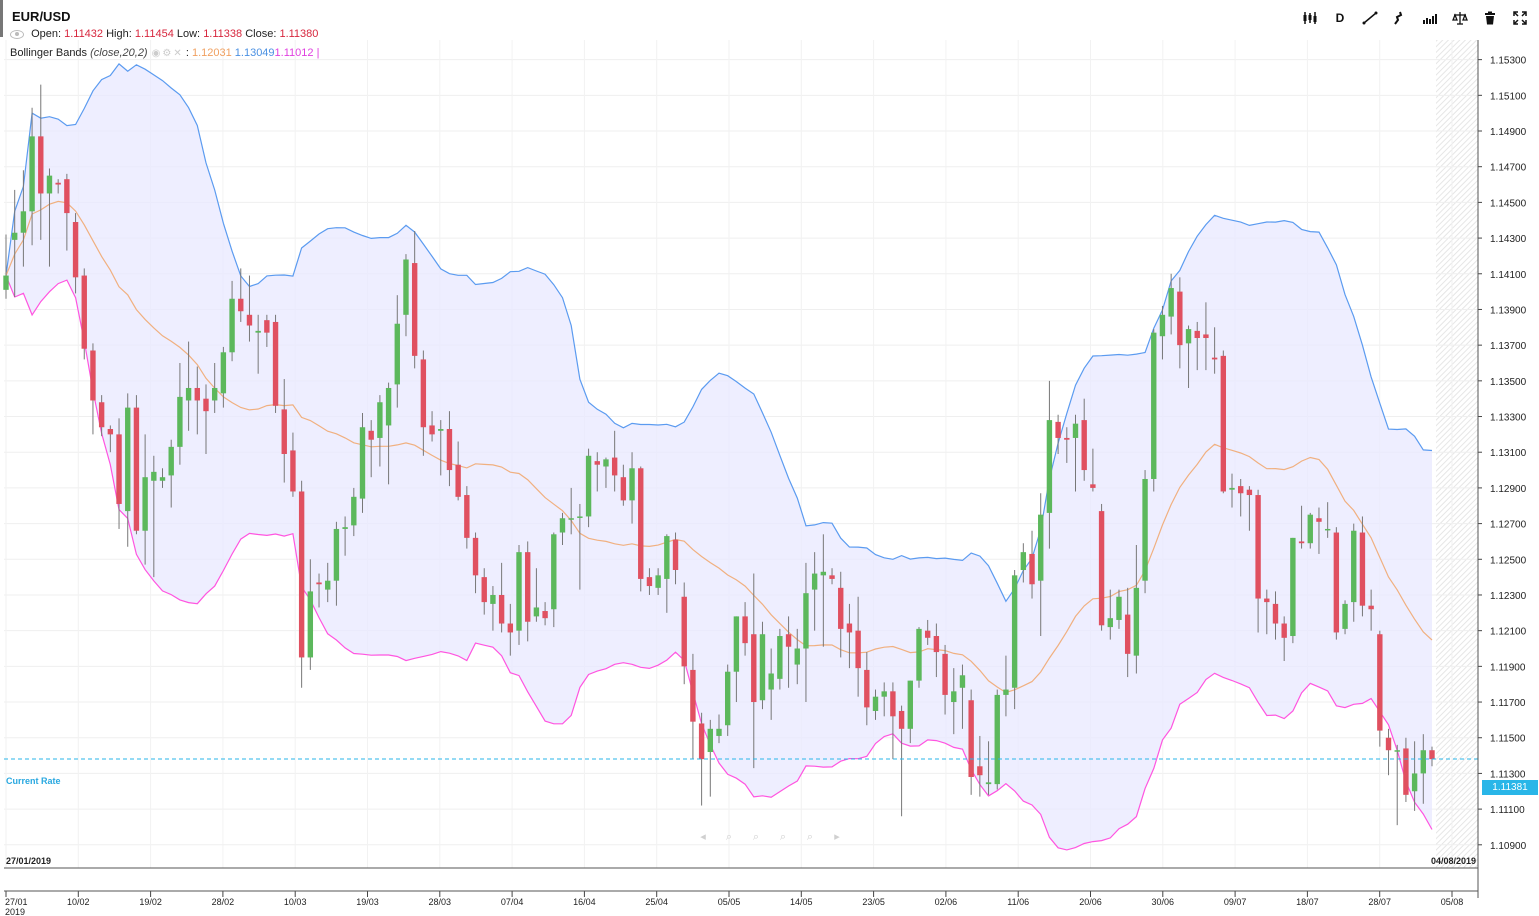 Image resolution: width=1539 pixels, height=916 pixels. What do you see at coordinates (299, 34) in the screenshot?
I see `close-value: 1.11380` at bounding box center [299, 34].